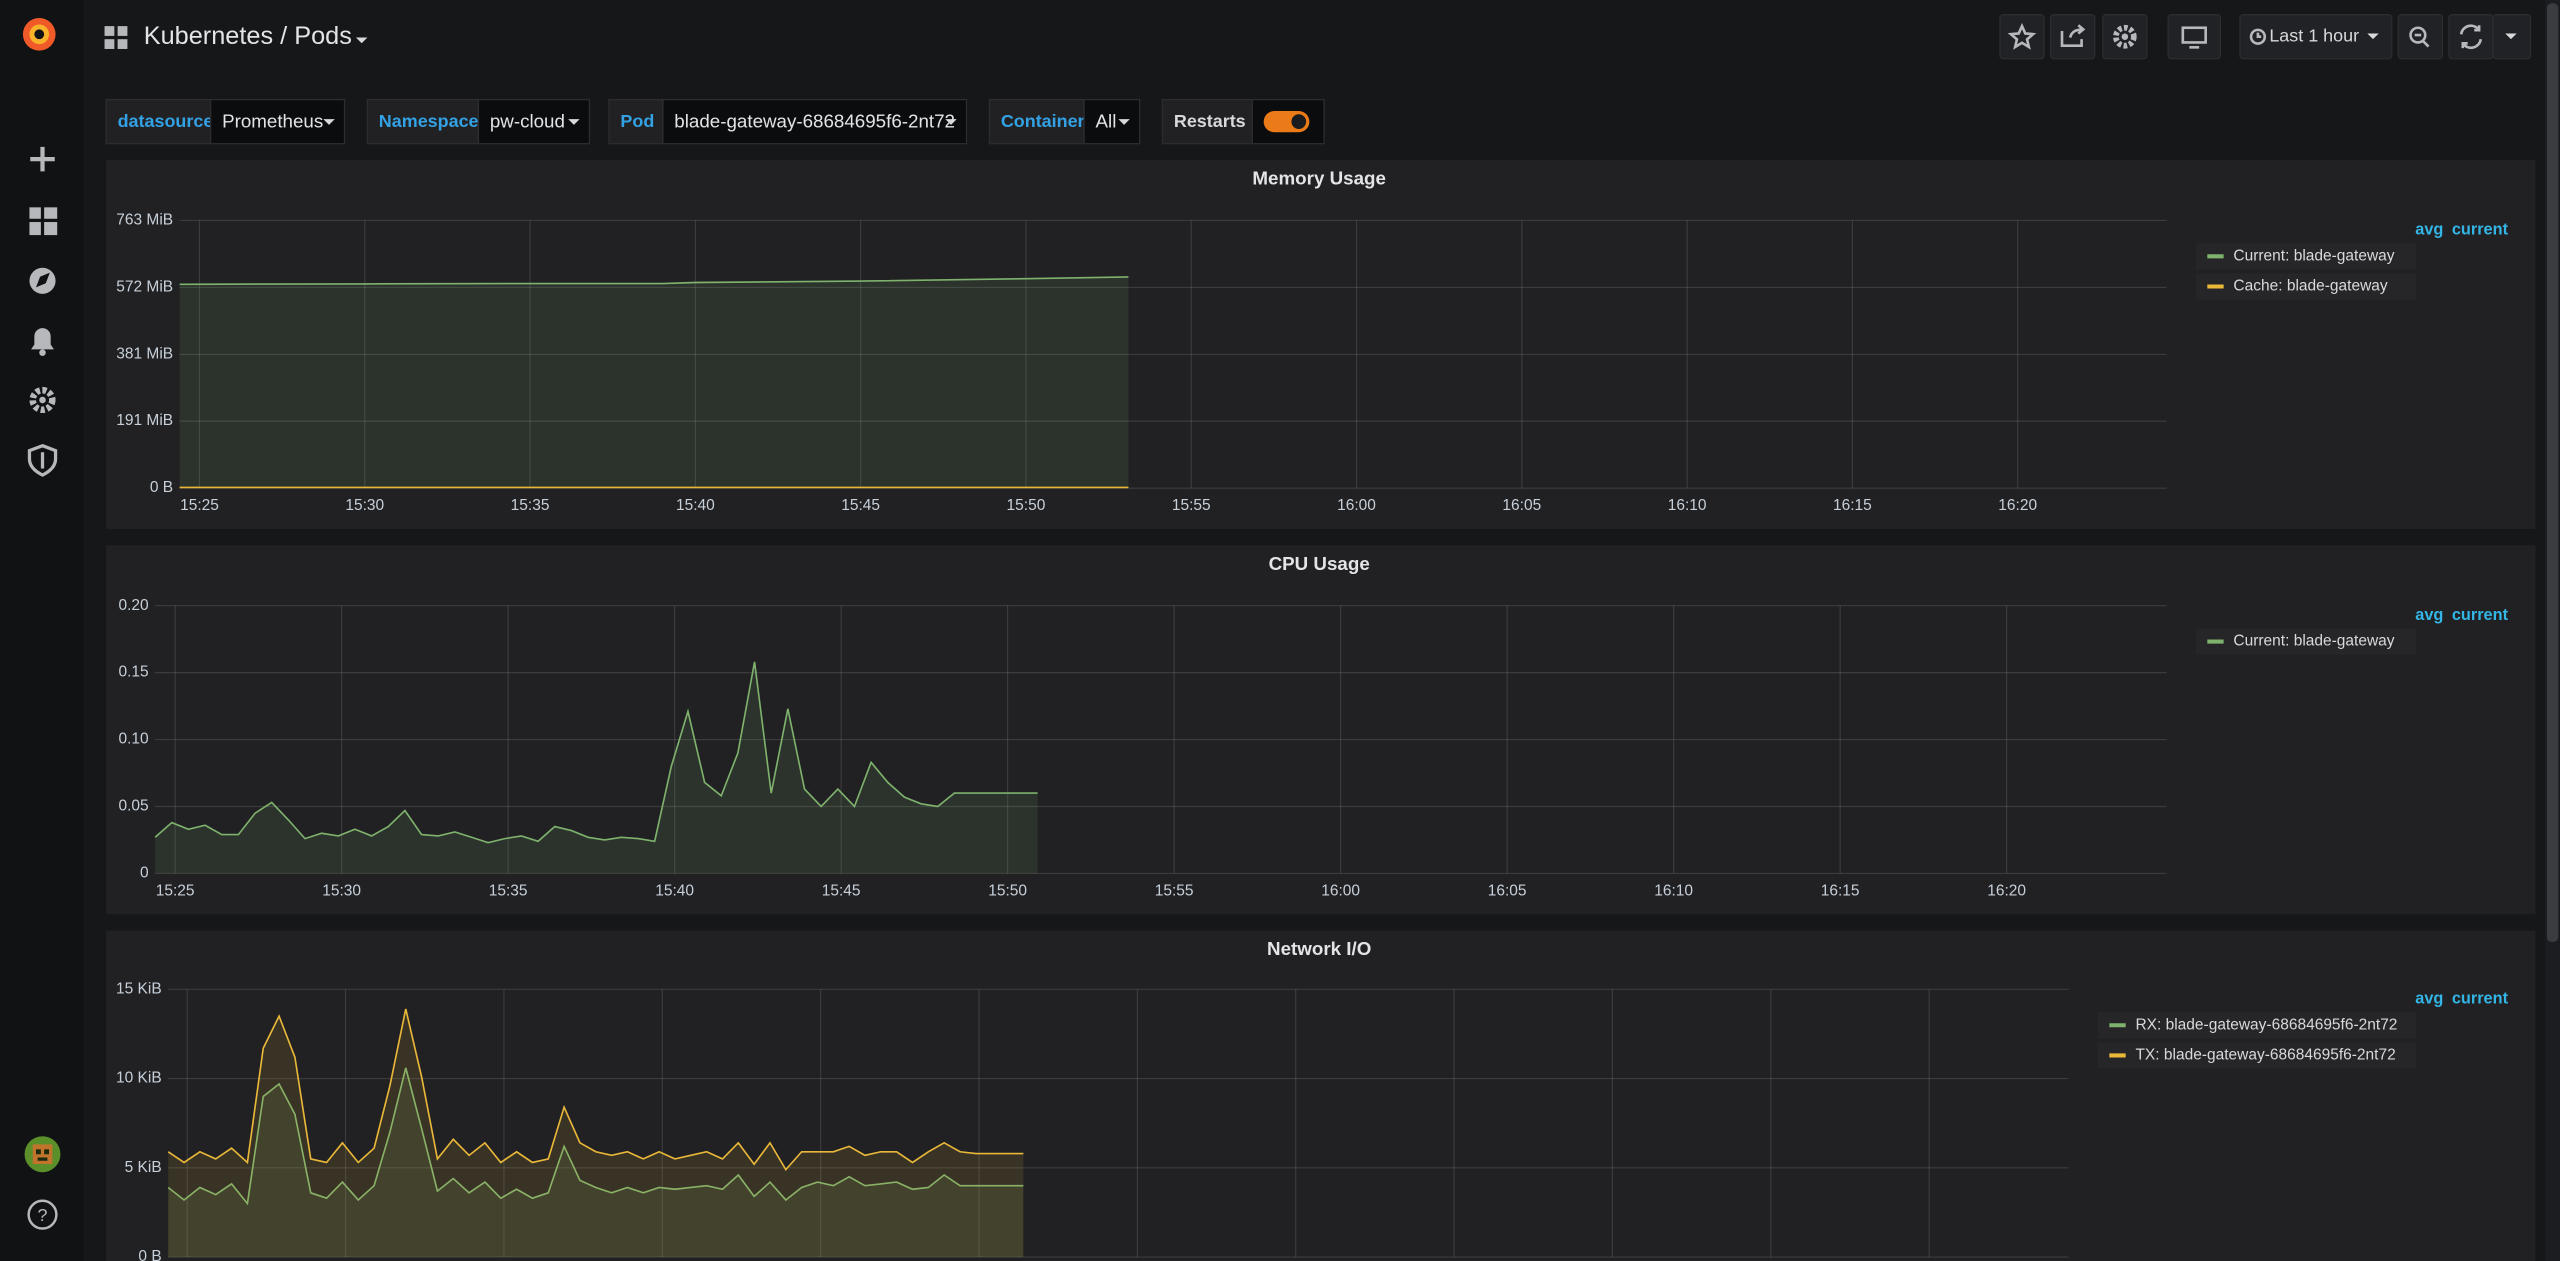  I want to click on y-tick-label: 763 MiB, so click(144, 219).